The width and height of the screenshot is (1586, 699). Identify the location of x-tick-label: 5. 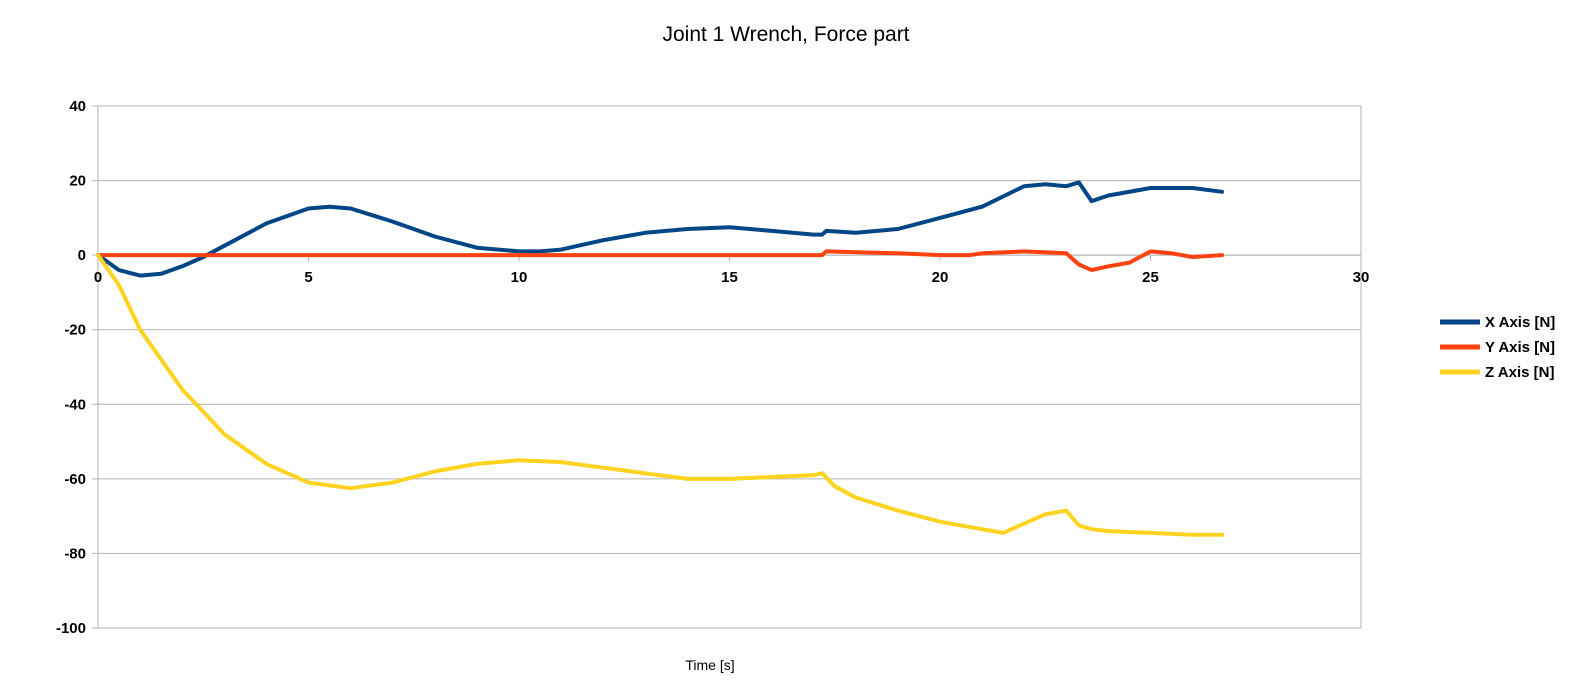
(308, 277).